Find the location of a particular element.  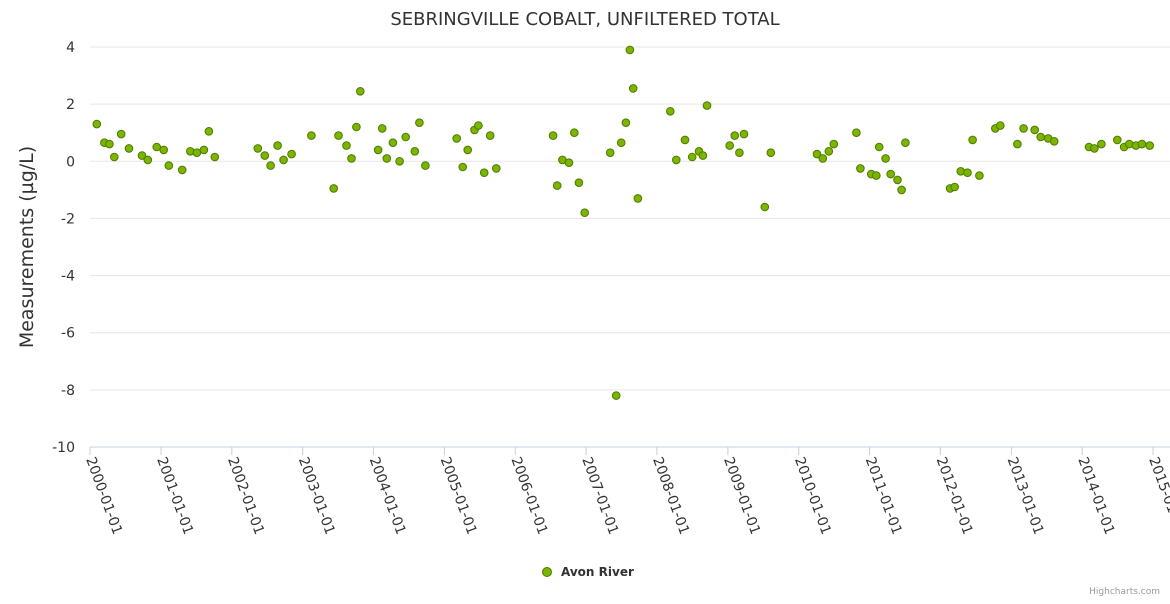

legend: Avon River is located at coordinates (588, 572).